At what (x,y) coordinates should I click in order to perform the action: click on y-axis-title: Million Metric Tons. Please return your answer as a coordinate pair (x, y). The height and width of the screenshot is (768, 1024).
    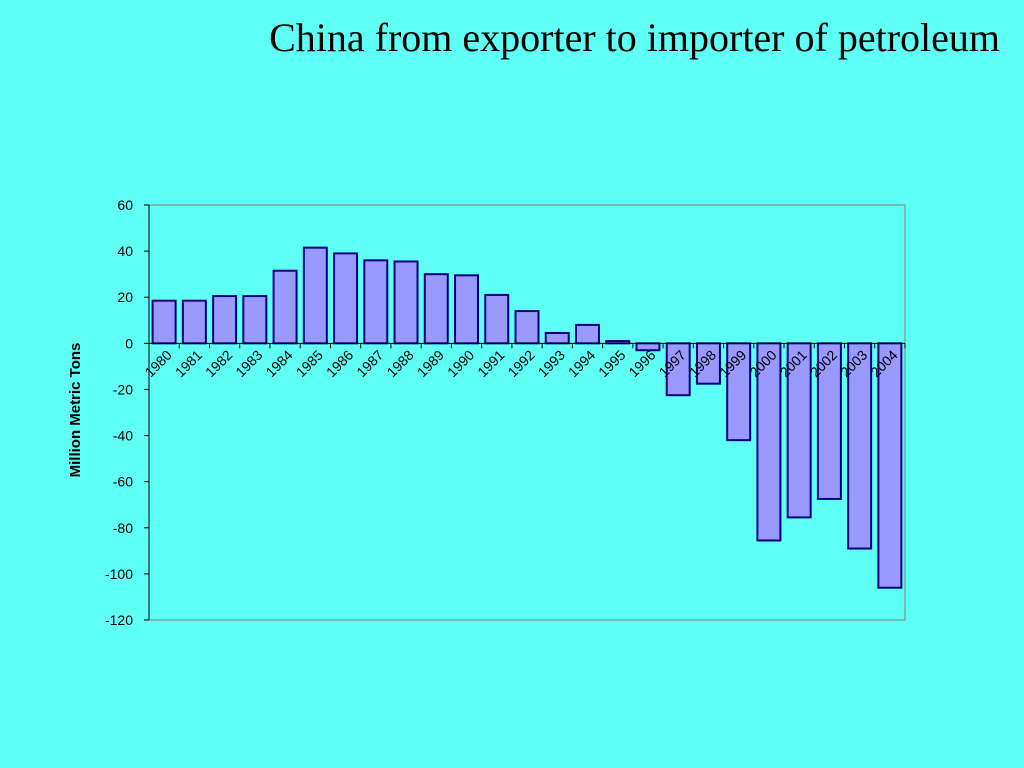
    Looking at the image, I should click on (75, 410).